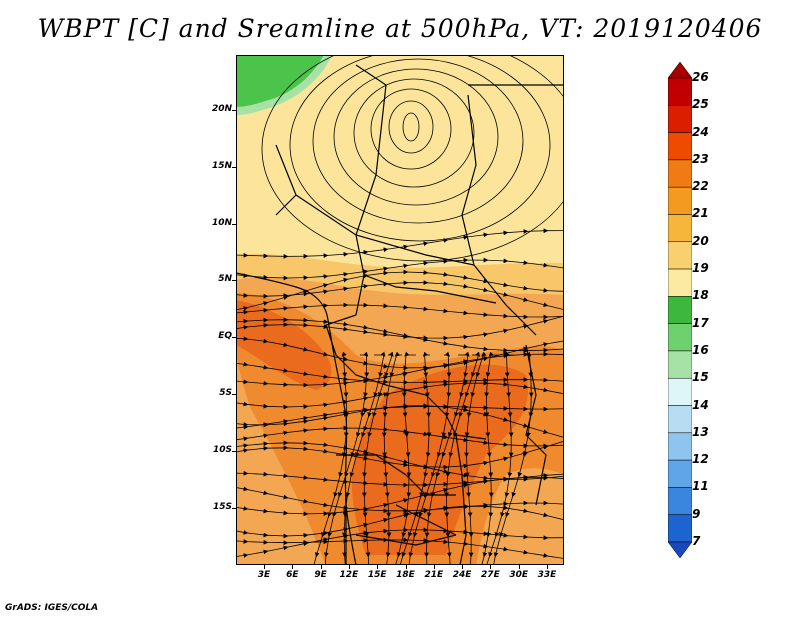 This screenshot has height=618, width=800. I want to click on lat-label-10n: 10N, so click(221, 222).